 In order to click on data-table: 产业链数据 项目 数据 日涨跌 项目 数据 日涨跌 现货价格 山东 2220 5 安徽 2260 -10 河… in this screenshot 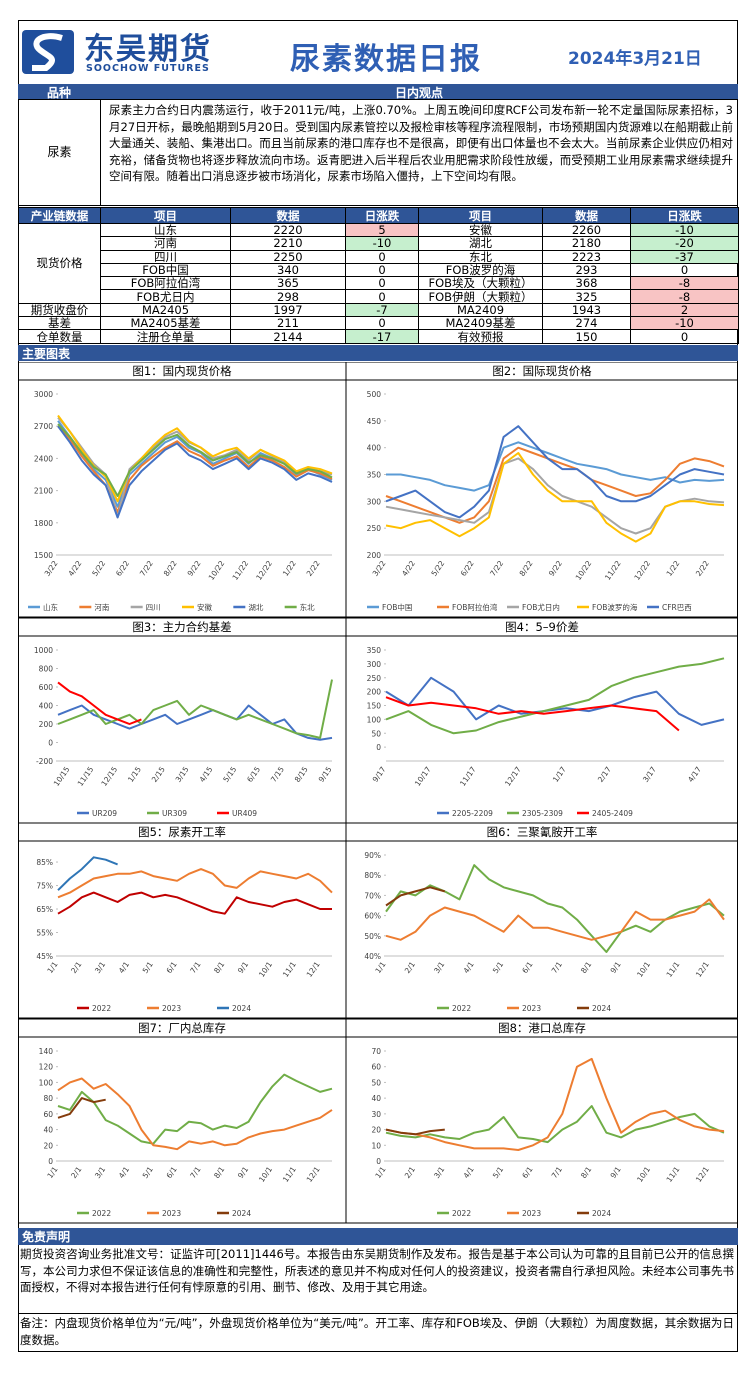, I will do `click(378, 275)`.